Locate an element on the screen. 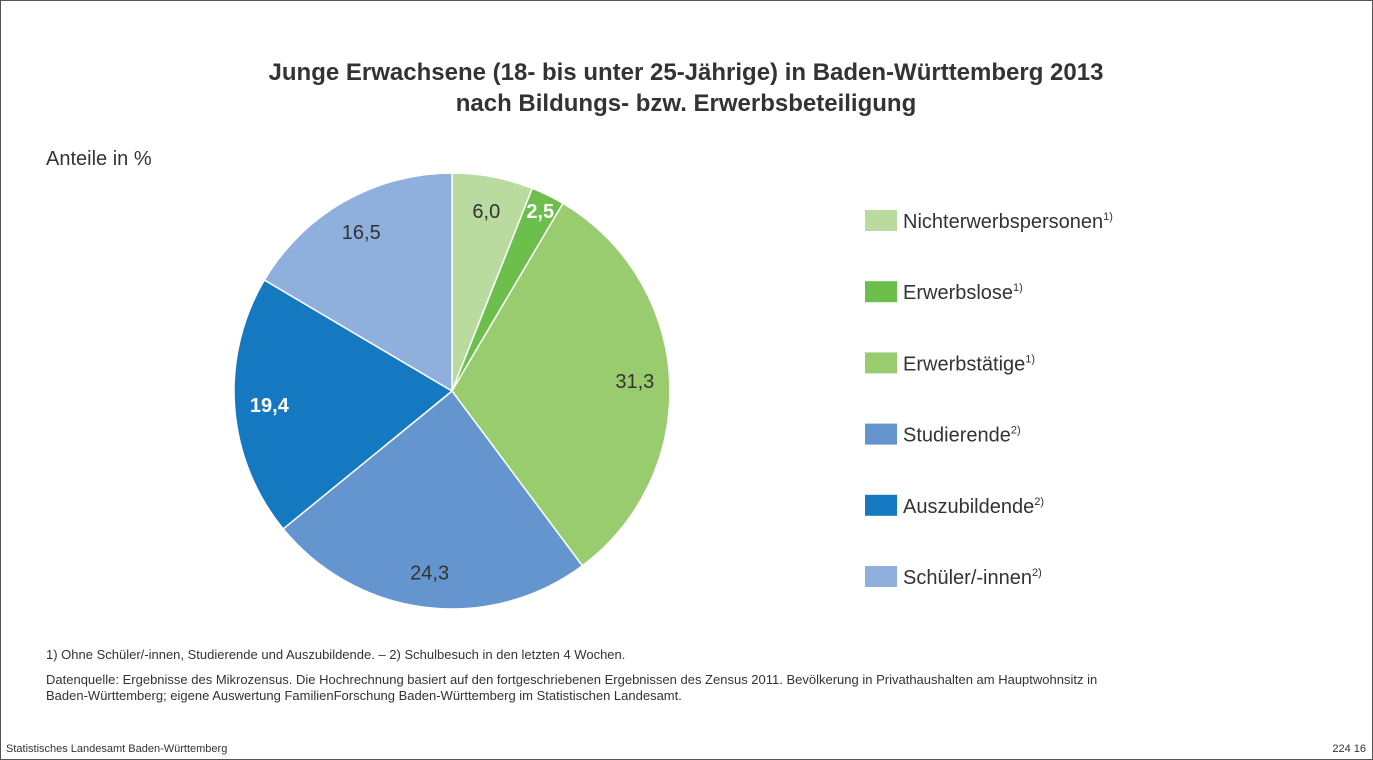 Image resolution: width=1373 pixels, height=760 pixels. legend-label: Nichterwerbspersonen is located at coordinates (1003, 222).